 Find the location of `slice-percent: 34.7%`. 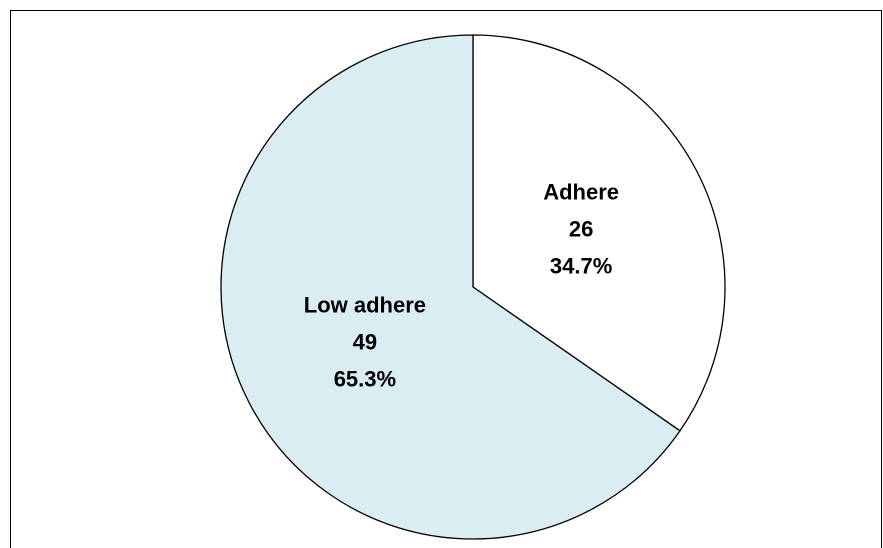

slice-percent: 34.7% is located at coordinates (581, 265).